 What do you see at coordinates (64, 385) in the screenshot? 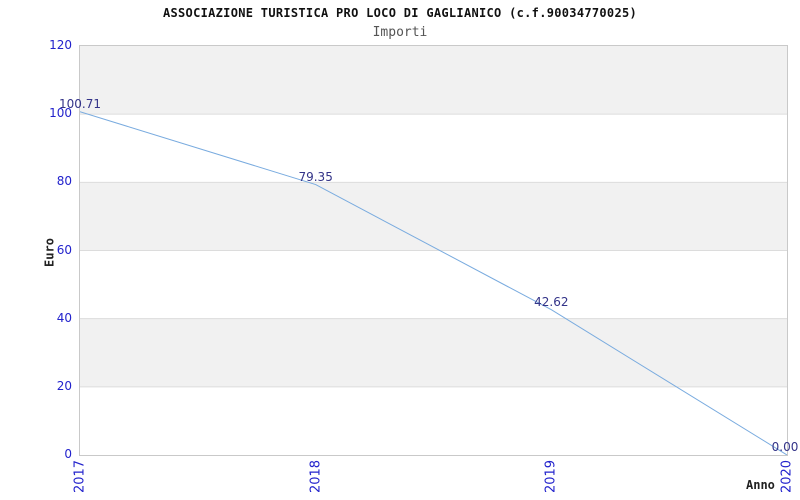
I see `y-tick-label: 20` at bounding box center [64, 385].